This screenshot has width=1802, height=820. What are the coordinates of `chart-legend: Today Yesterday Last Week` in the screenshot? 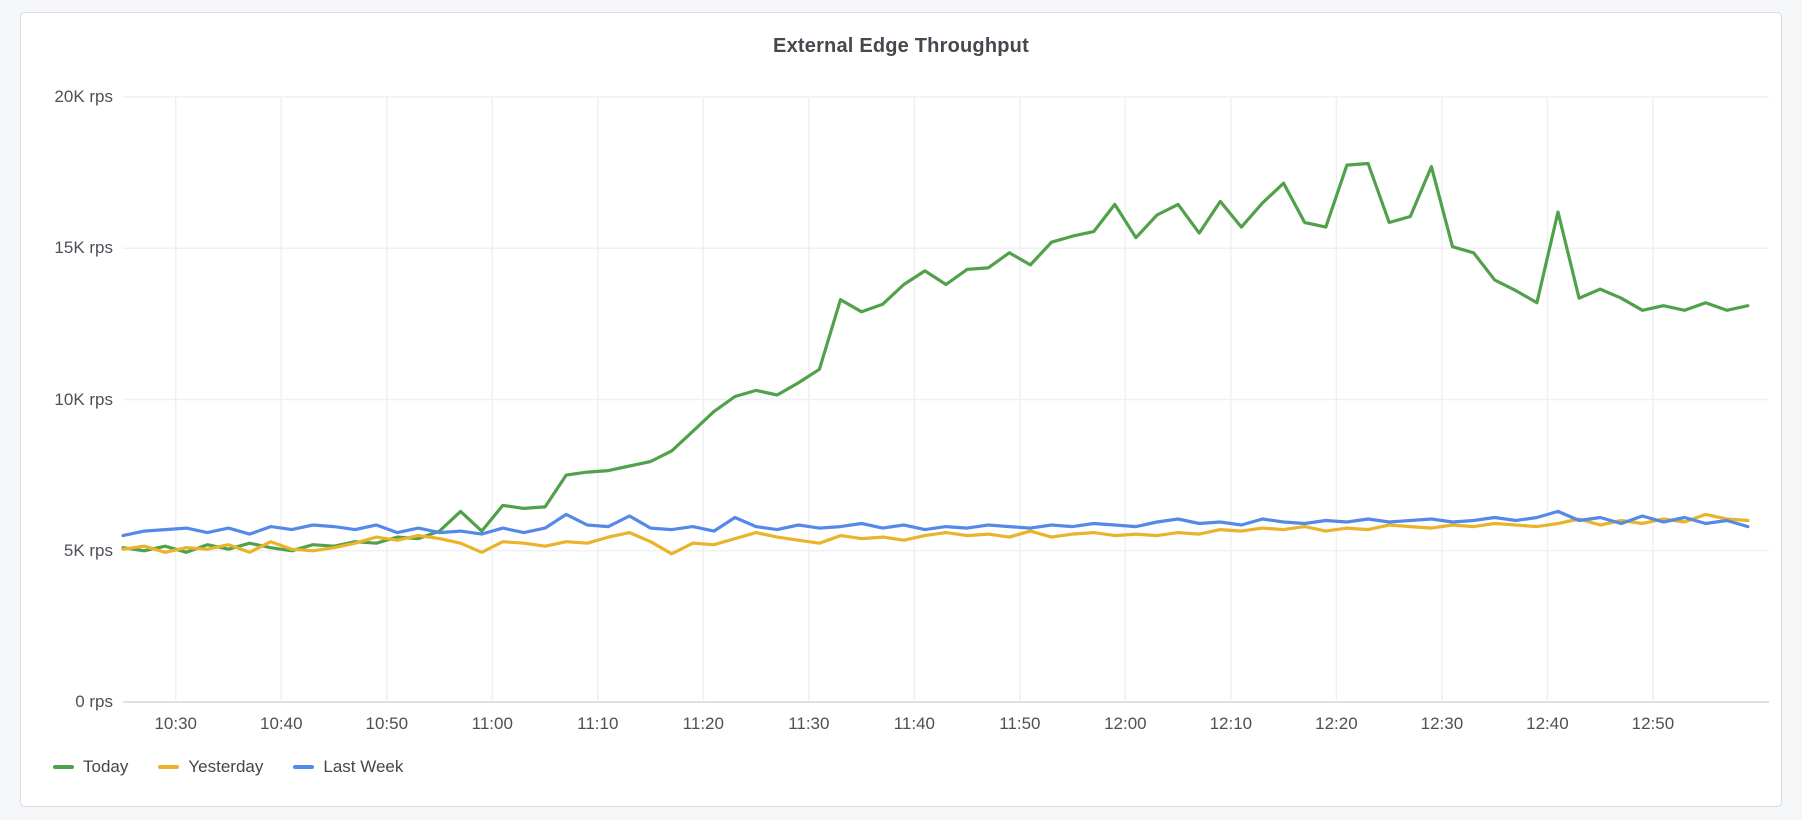 It's located at (228, 767).